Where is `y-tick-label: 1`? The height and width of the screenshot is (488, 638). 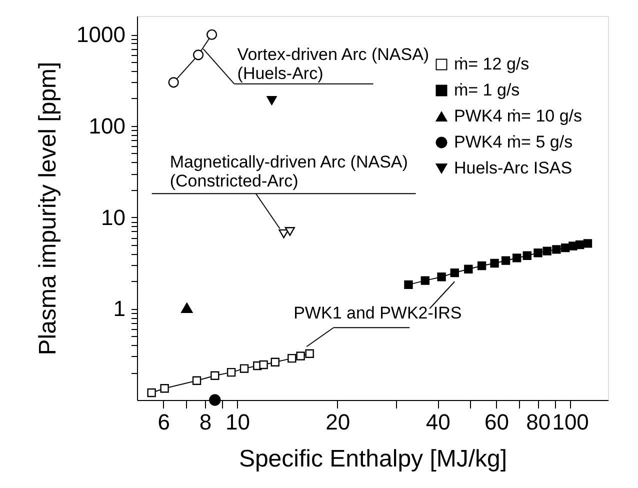 y-tick-label: 1 is located at coordinates (119, 309).